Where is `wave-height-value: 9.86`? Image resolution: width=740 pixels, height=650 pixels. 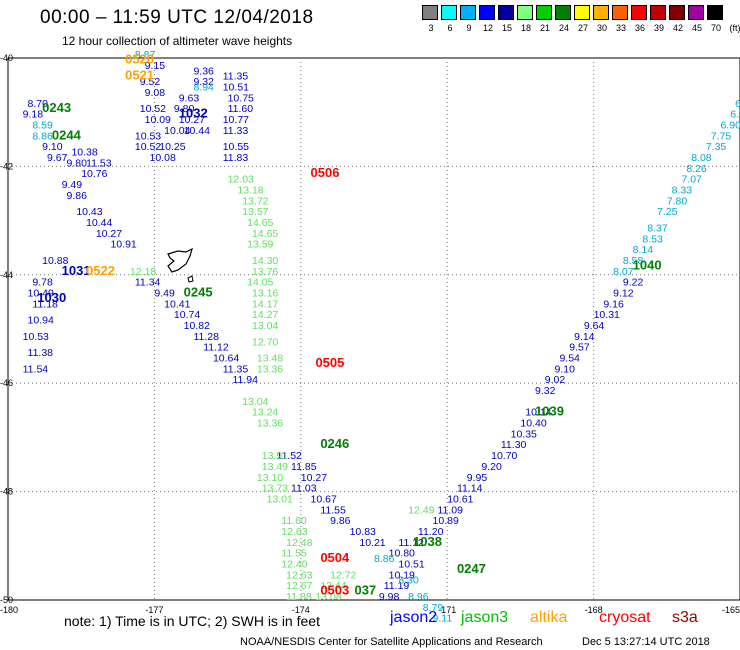 wave-height-value: 9.86 is located at coordinates (340, 521).